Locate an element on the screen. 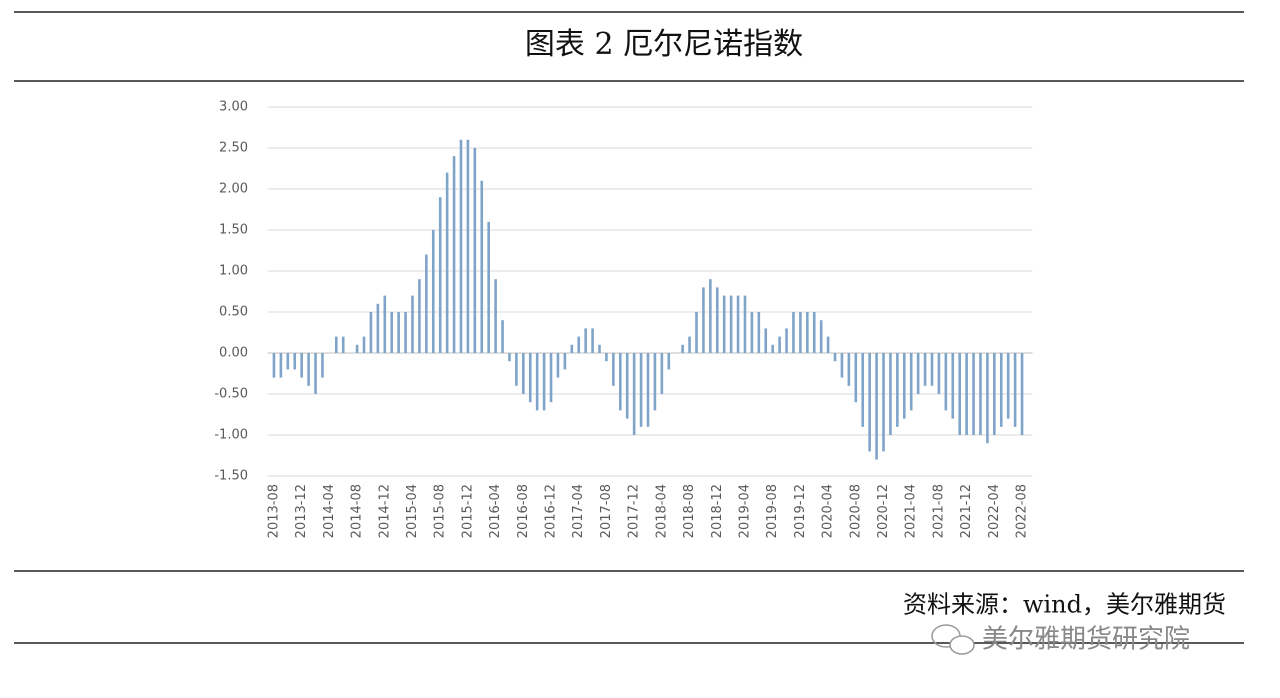 This screenshot has width=1280, height=698. watermark-icon is located at coordinates (953, 639).